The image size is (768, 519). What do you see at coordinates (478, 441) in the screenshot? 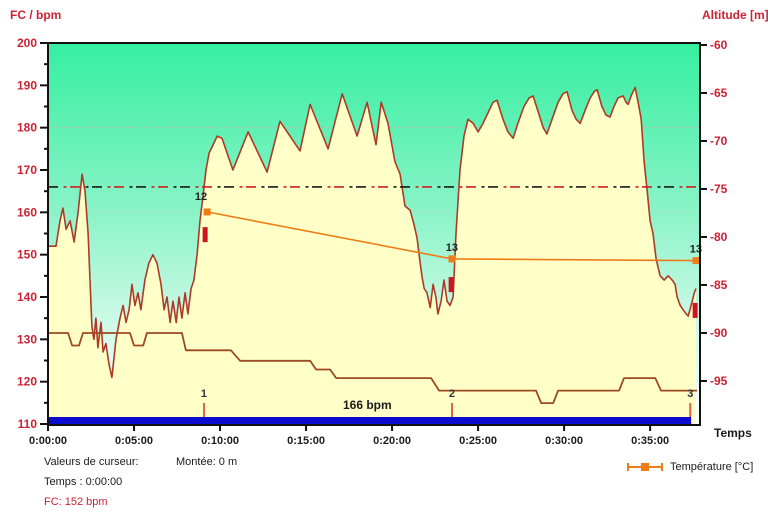
I see `x-axis-tick-label: 0:25:00` at bounding box center [478, 441].